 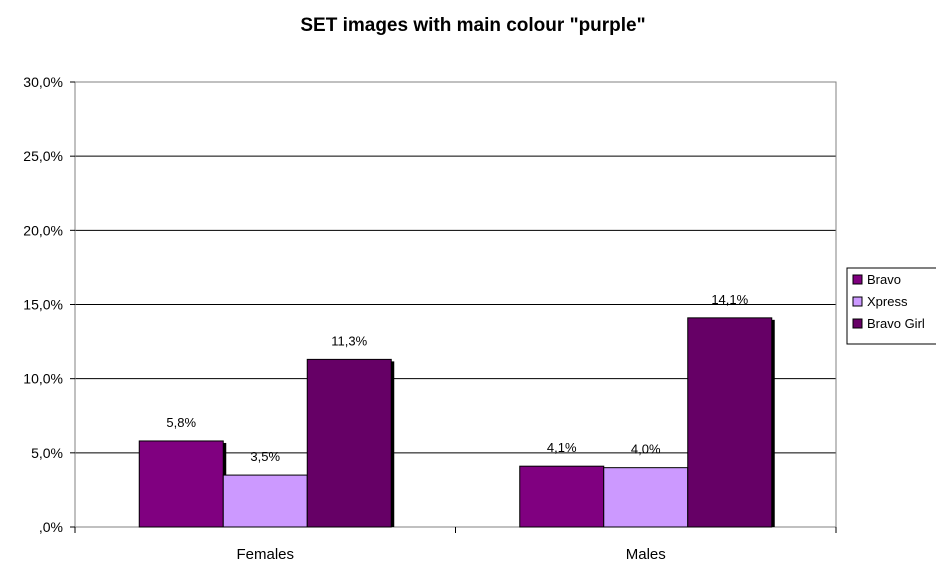 I want to click on y-axis-ticks: ,0% 5,0% 10,0% 15,0% 20,0% 25,0% 30,0%, so click(x=49, y=304).